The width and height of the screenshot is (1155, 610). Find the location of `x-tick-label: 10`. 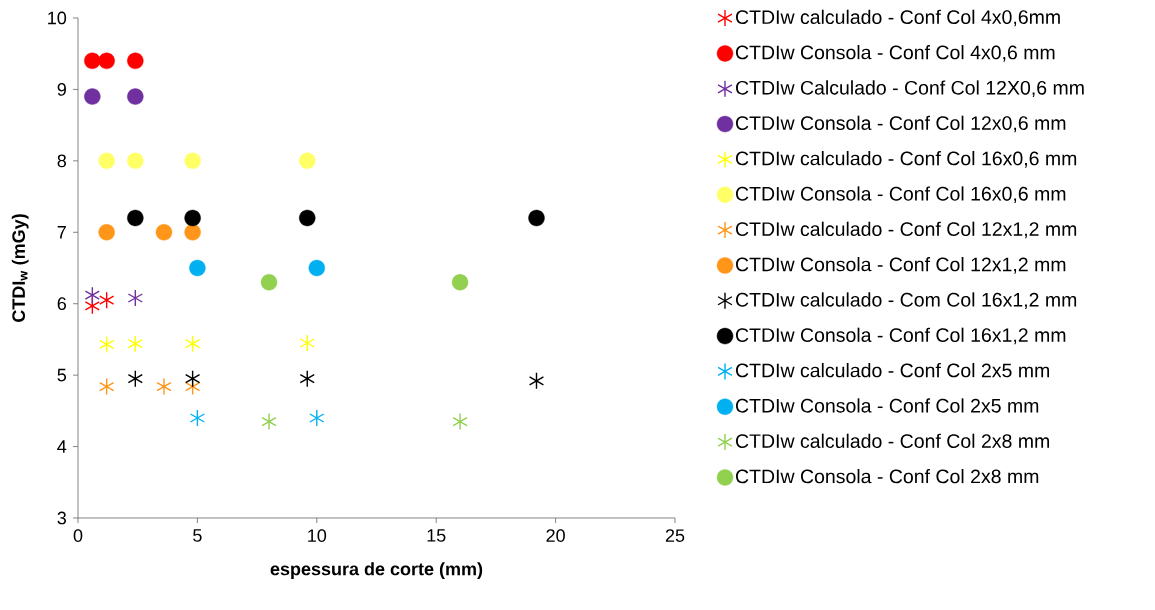

x-tick-label: 10 is located at coordinates (317, 535).